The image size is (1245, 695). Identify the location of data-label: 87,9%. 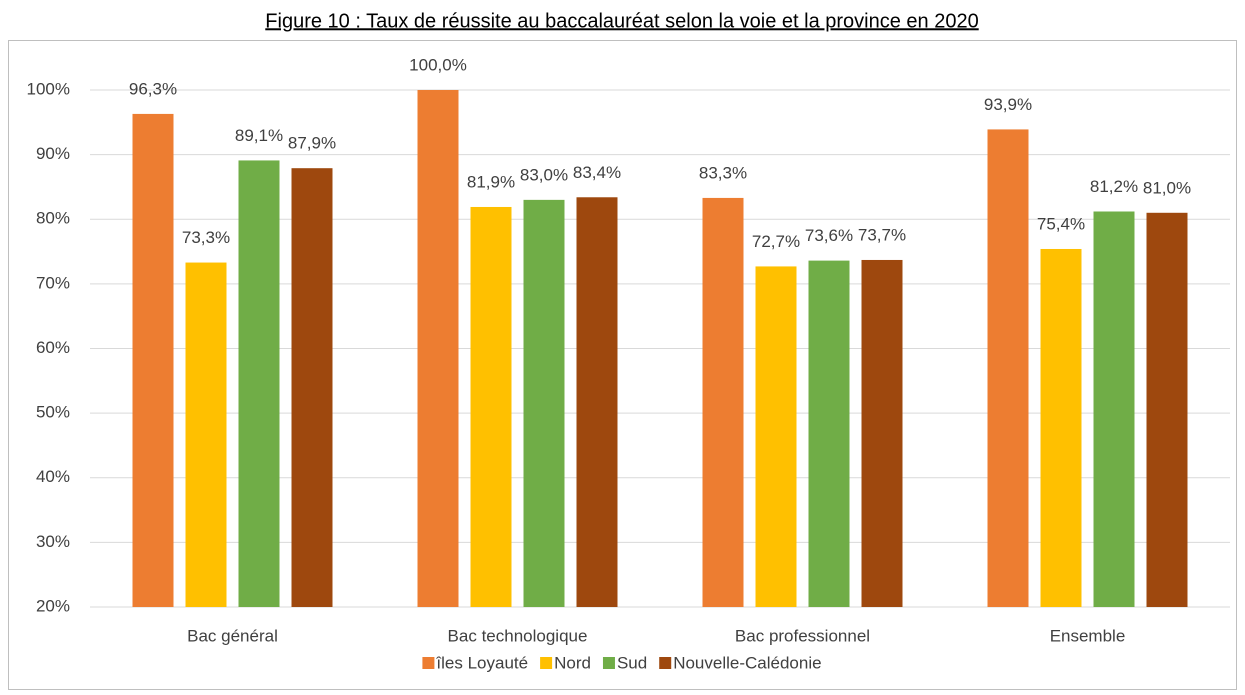
(312, 143).